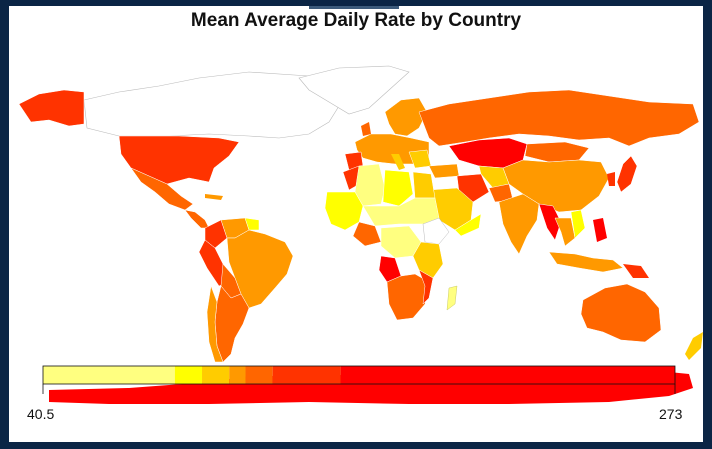 The width and height of the screenshot is (712, 449). I want to click on region-madagascar, so click(452, 298).